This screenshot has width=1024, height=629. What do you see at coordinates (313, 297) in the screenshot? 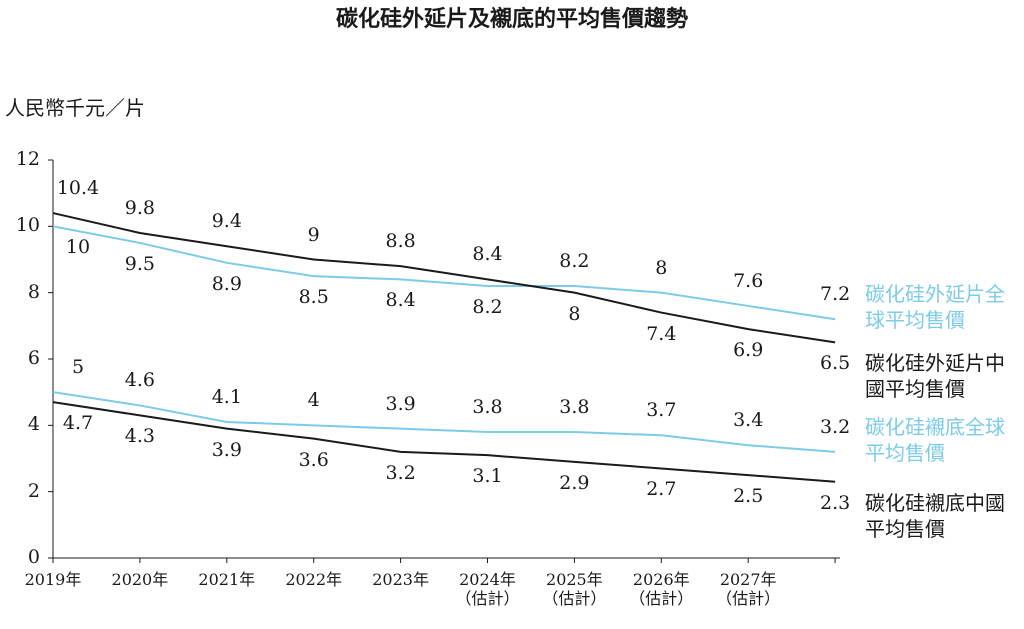
I see `value-label: 8.5` at bounding box center [313, 297].